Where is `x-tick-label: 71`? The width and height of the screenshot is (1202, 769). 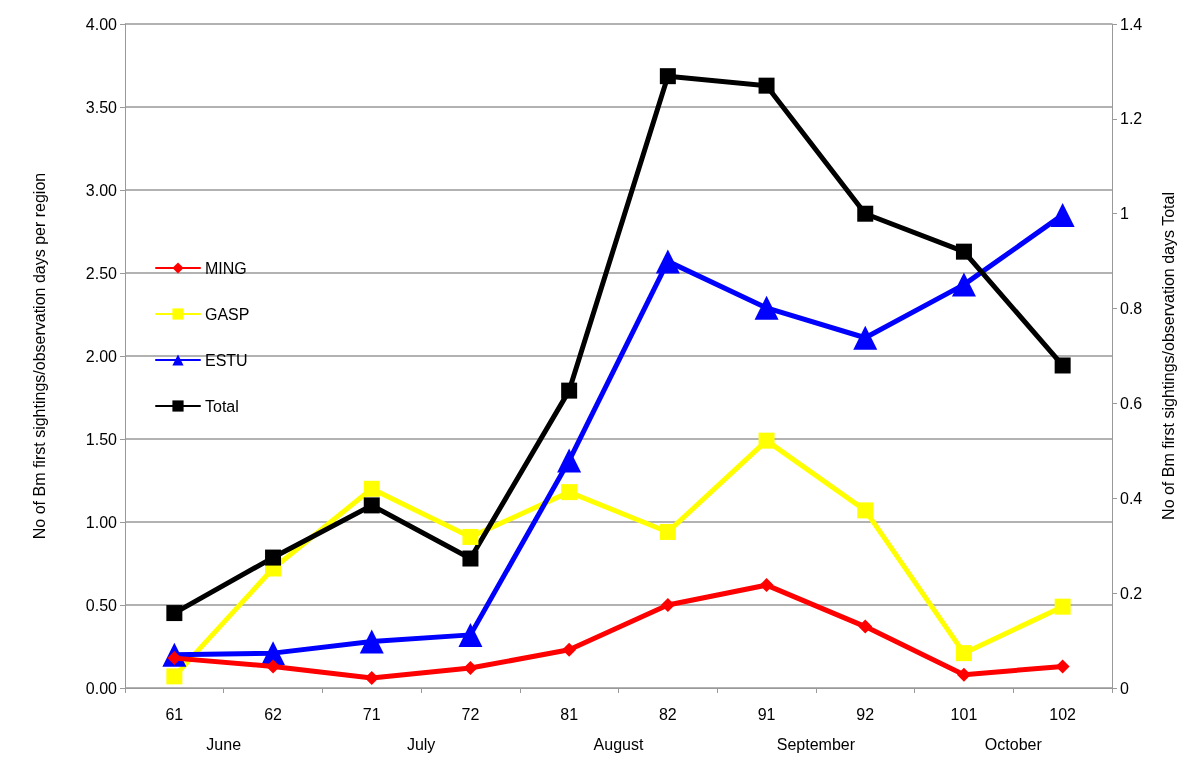
x-tick-label: 71 is located at coordinates (371, 714).